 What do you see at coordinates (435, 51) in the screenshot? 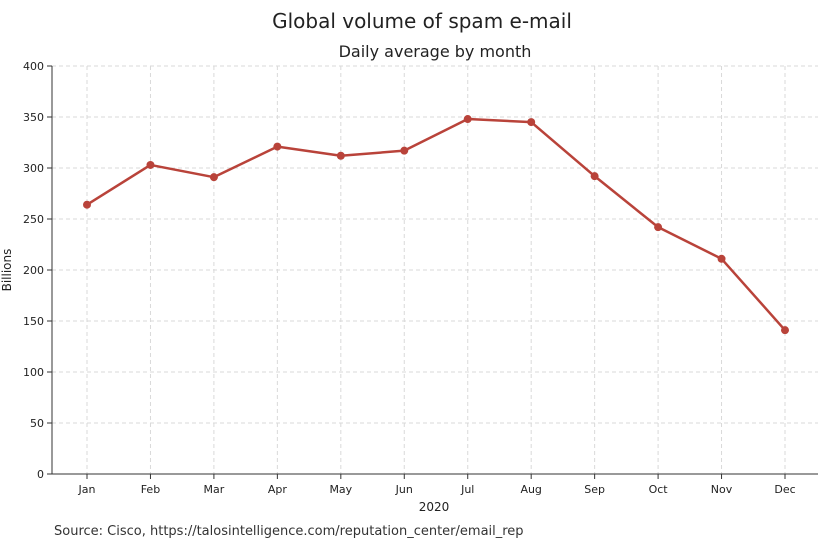
I see `chart-subtitle: Daily average by month` at bounding box center [435, 51].